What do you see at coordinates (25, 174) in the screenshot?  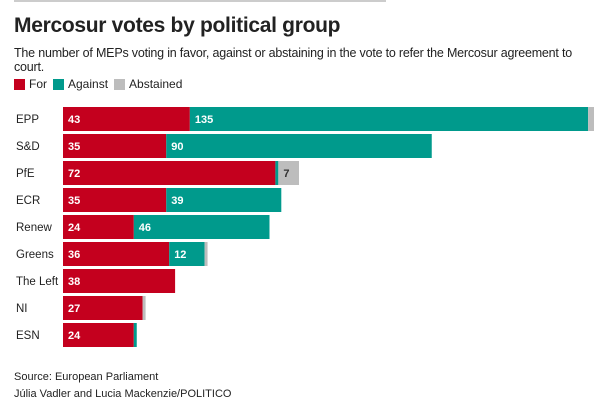 I see `category-label: PfE` at bounding box center [25, 174].